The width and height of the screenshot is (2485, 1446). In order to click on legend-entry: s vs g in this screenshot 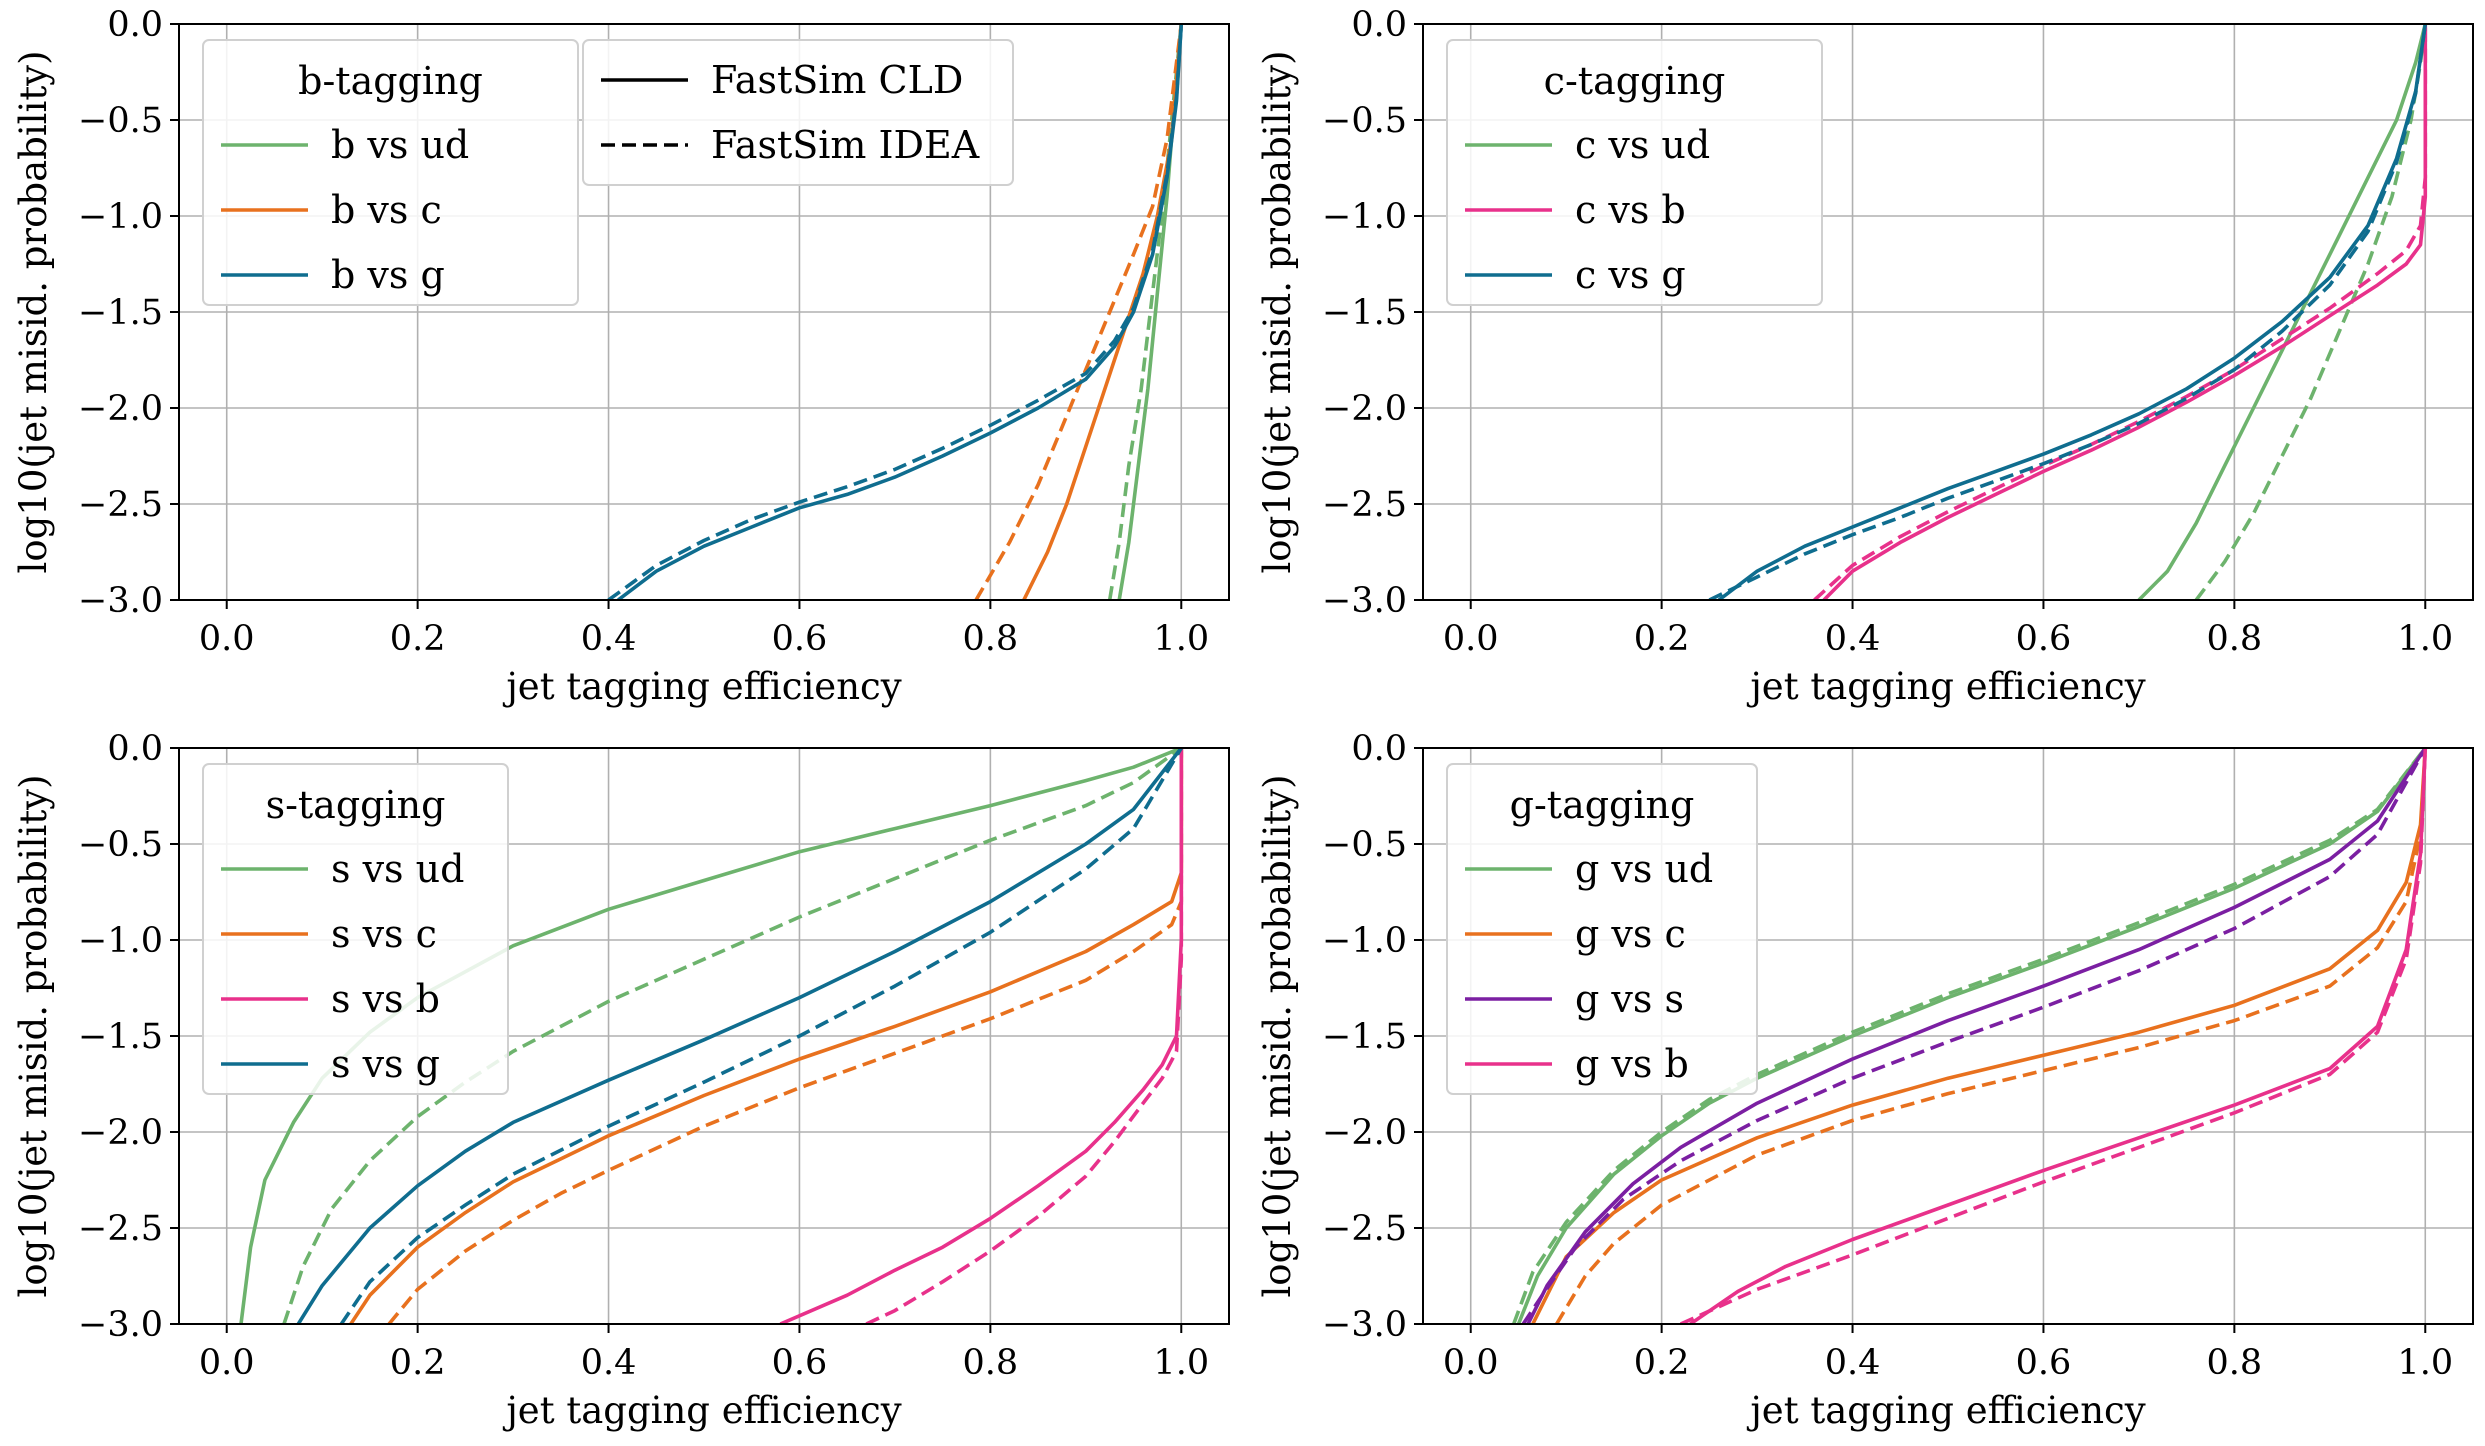, I will do `click(385, 1064)`.